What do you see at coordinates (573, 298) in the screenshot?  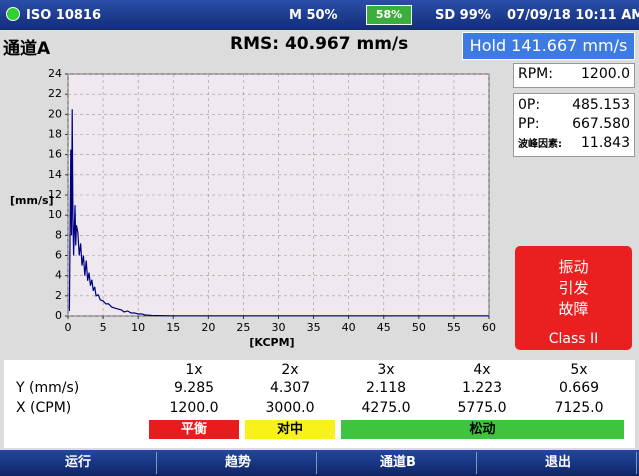 I see `alert-box: 振动 引发 故障 Class II` at bounding box center [573, 298].